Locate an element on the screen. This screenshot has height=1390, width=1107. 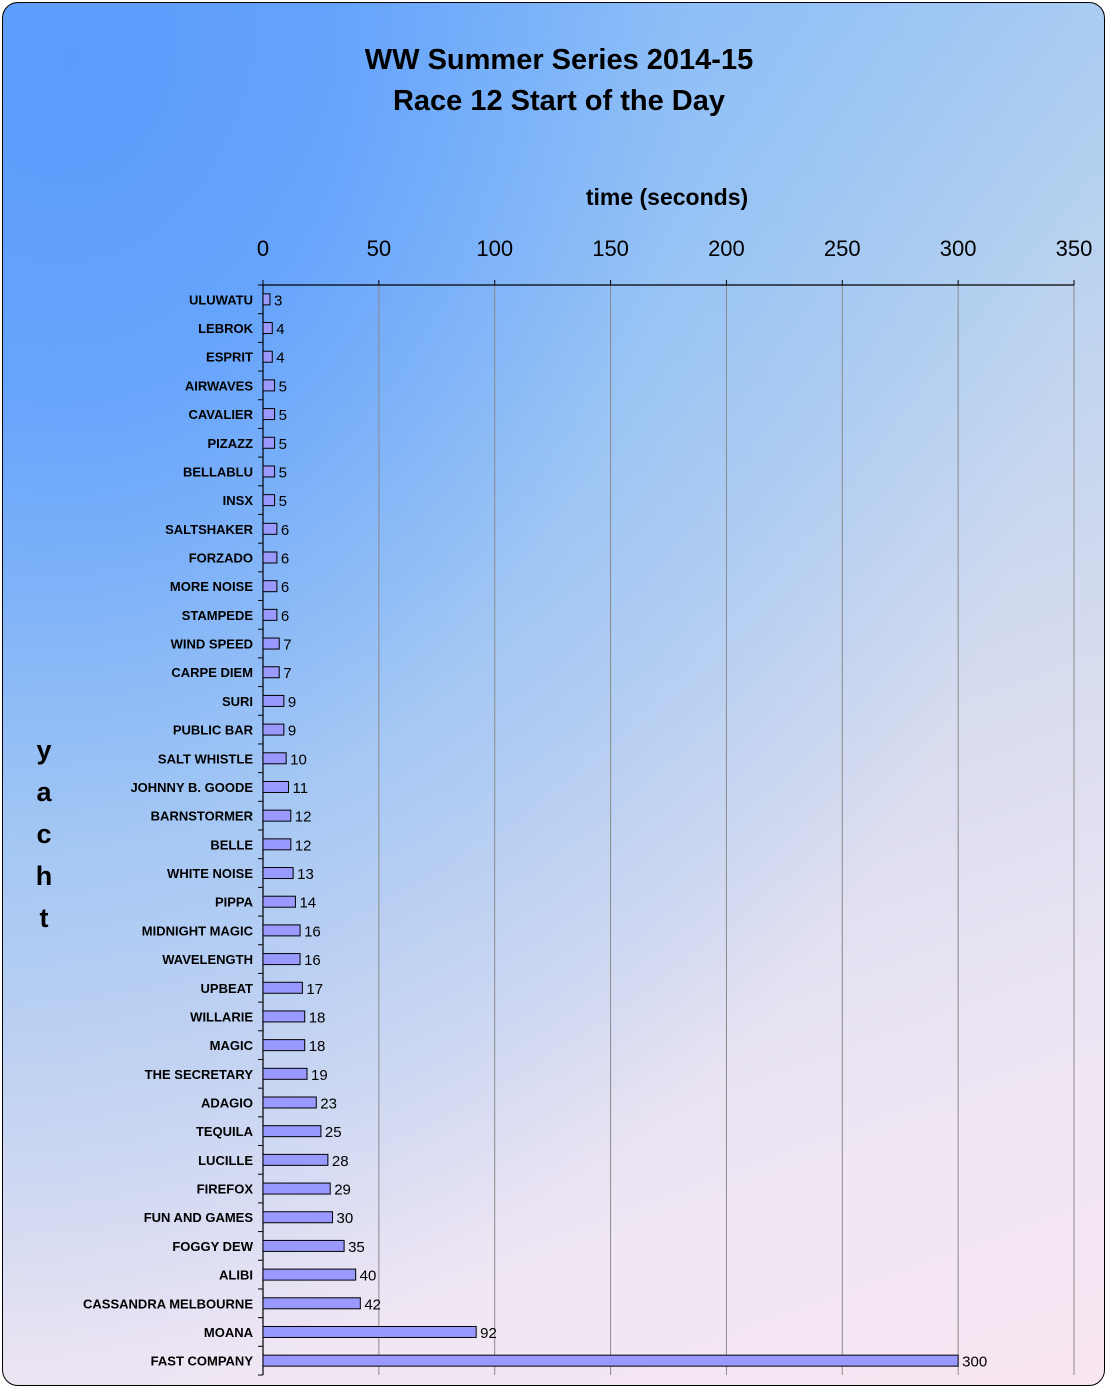
category-label: CAVALIER is located at coordinates (220, 414).